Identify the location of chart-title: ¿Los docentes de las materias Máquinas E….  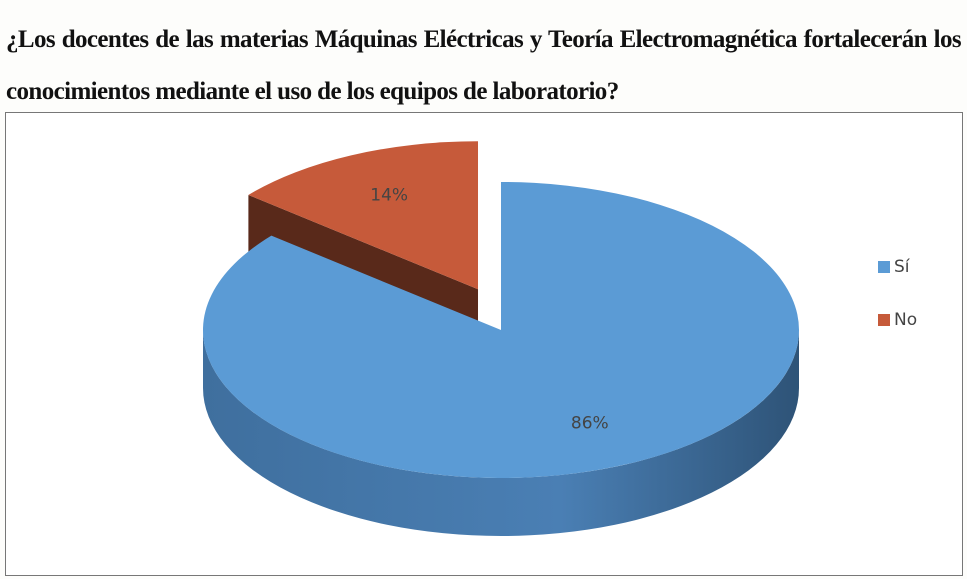
(484, 65).